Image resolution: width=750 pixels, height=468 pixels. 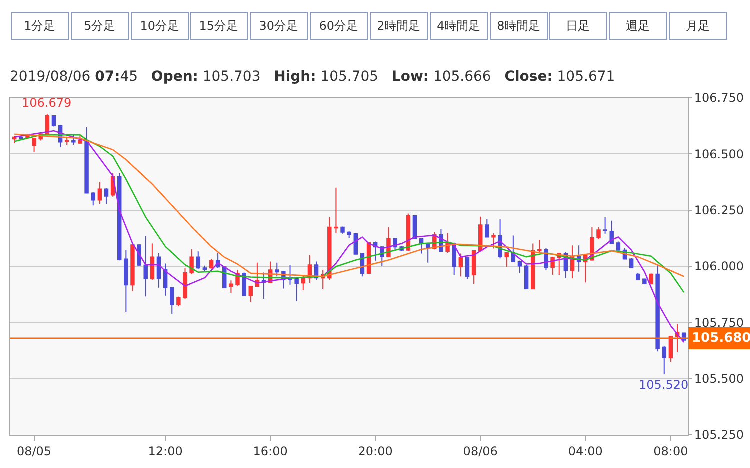 I want to click on y-tick-label: 106.750, so click(x=719, y=98).